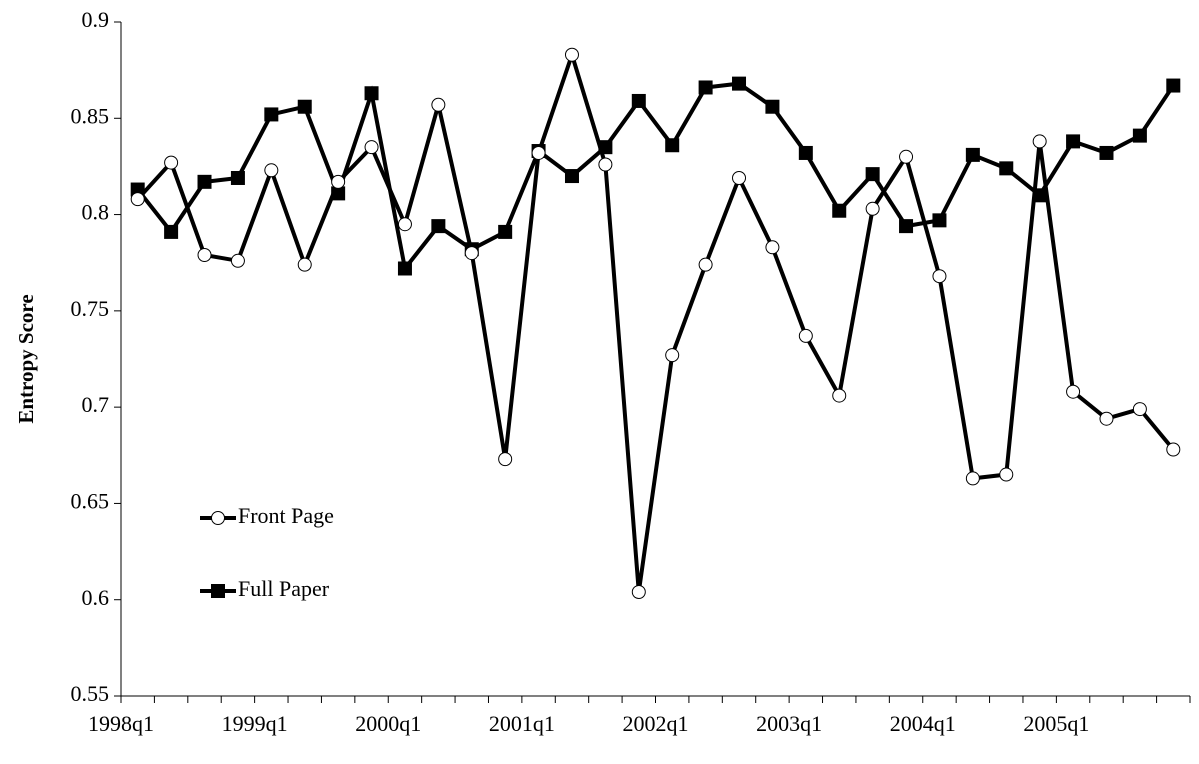 Image resolution: width=1199 pixels, height=764 pixels. I want to click on legend-label: Full Paper, so click(284, 588).